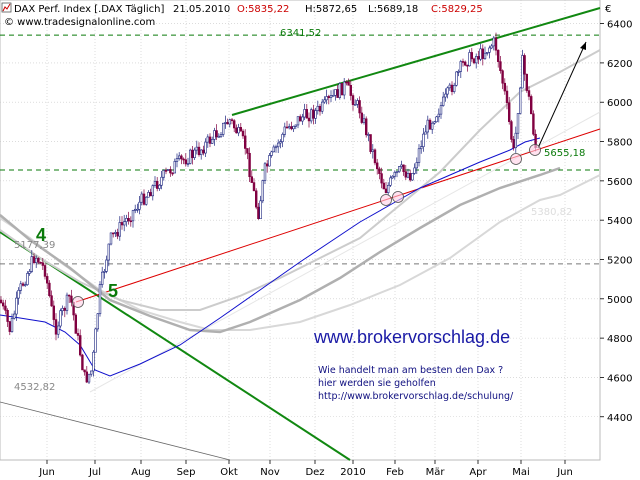  I want to click on forecast-arrow, so click(562, 95).